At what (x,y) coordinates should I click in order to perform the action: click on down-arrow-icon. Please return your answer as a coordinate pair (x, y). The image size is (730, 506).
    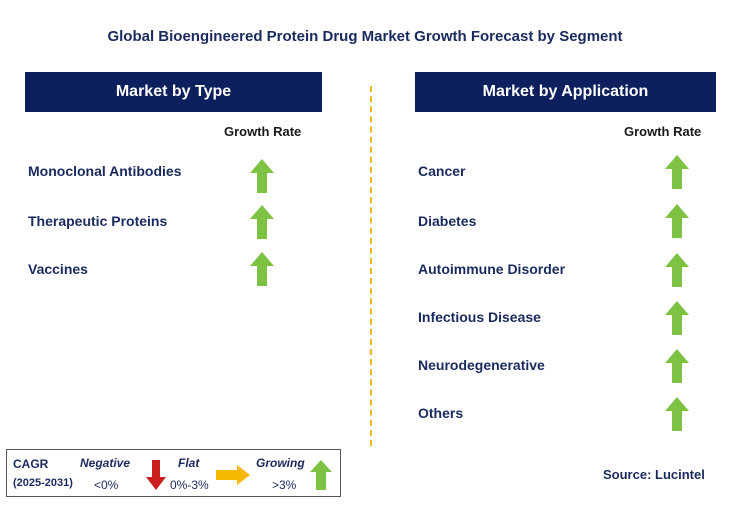
    Looking at the image, I should click on (156, 475).